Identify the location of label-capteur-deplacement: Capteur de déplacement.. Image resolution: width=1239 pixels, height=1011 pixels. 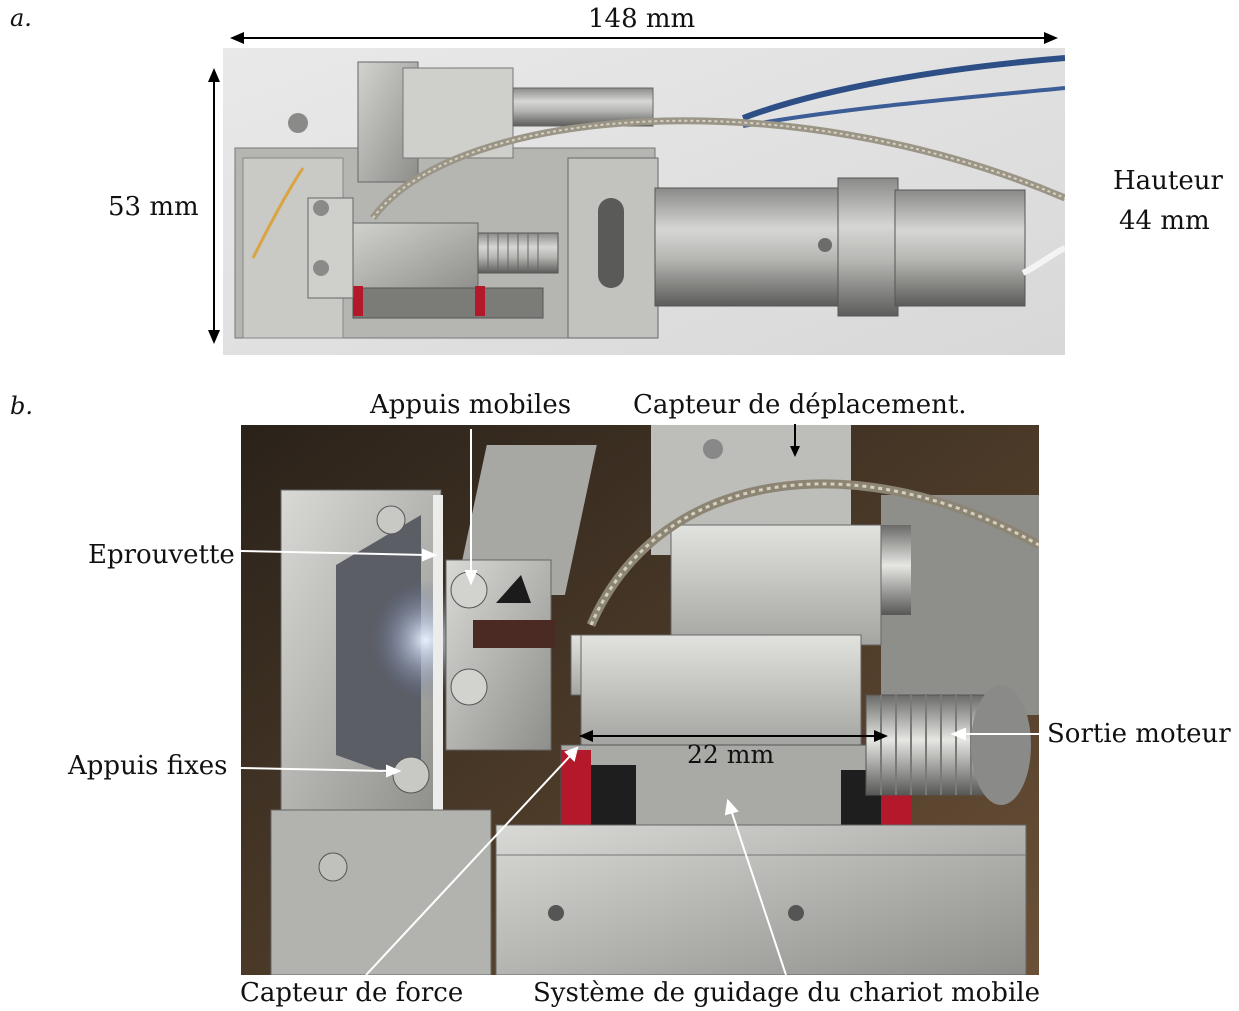
(800, 405).